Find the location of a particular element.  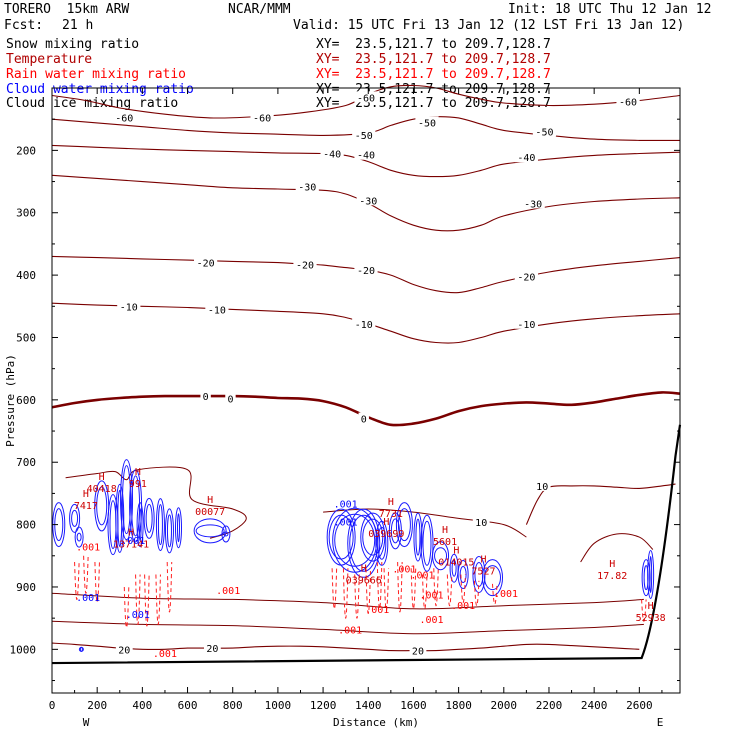

forecast-label: Fcst: is located at coordinates (24, 25).